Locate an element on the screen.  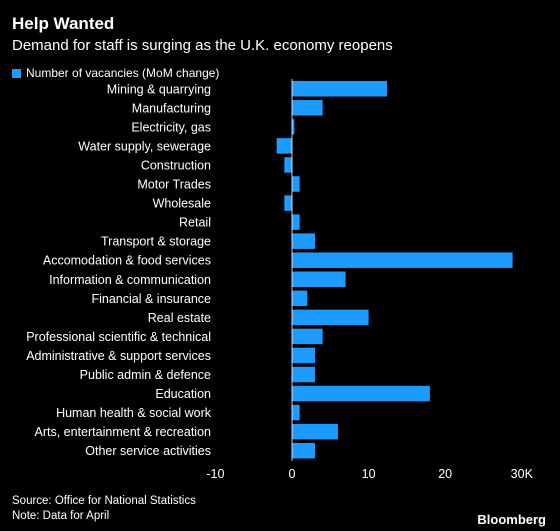
category-label: Education is located at coordinates (183, 394).